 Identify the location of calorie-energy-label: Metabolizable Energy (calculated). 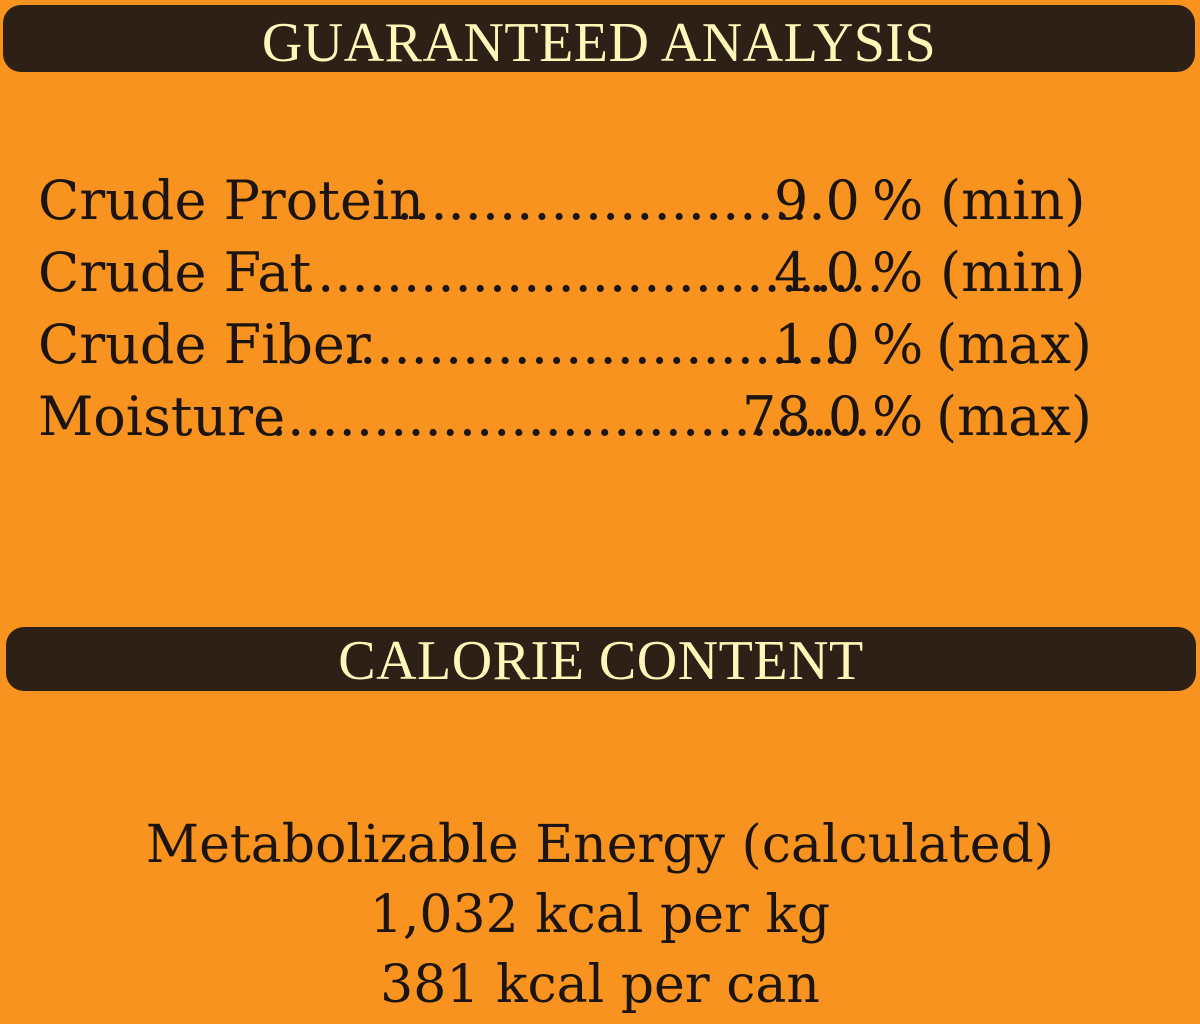
(600, 845).